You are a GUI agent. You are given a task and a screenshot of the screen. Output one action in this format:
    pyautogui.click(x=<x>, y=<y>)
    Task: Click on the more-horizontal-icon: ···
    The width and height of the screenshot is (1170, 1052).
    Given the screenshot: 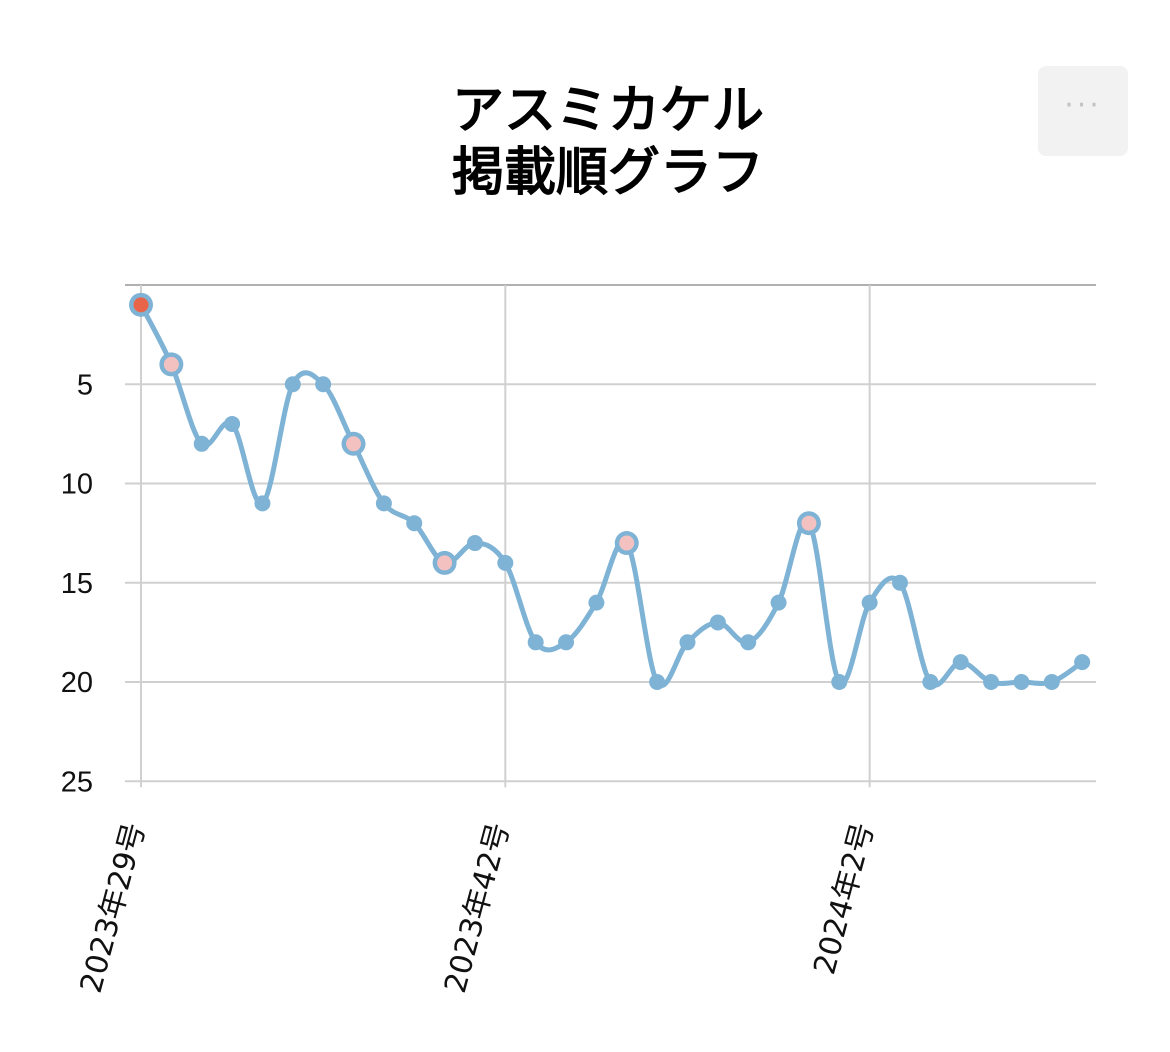 What is the action you would take?
    pyautogui.click(x=1083, y=105)
    